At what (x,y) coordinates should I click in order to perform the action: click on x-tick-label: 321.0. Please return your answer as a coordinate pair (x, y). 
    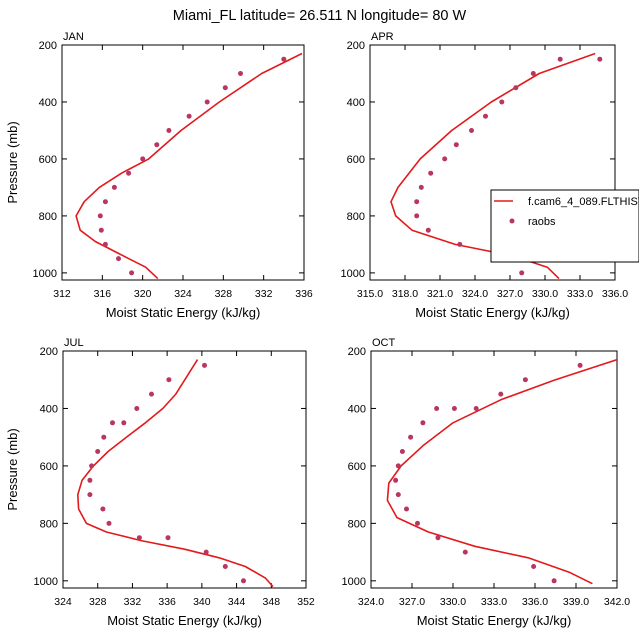
    Looking at the image, I should click on (440, 294).